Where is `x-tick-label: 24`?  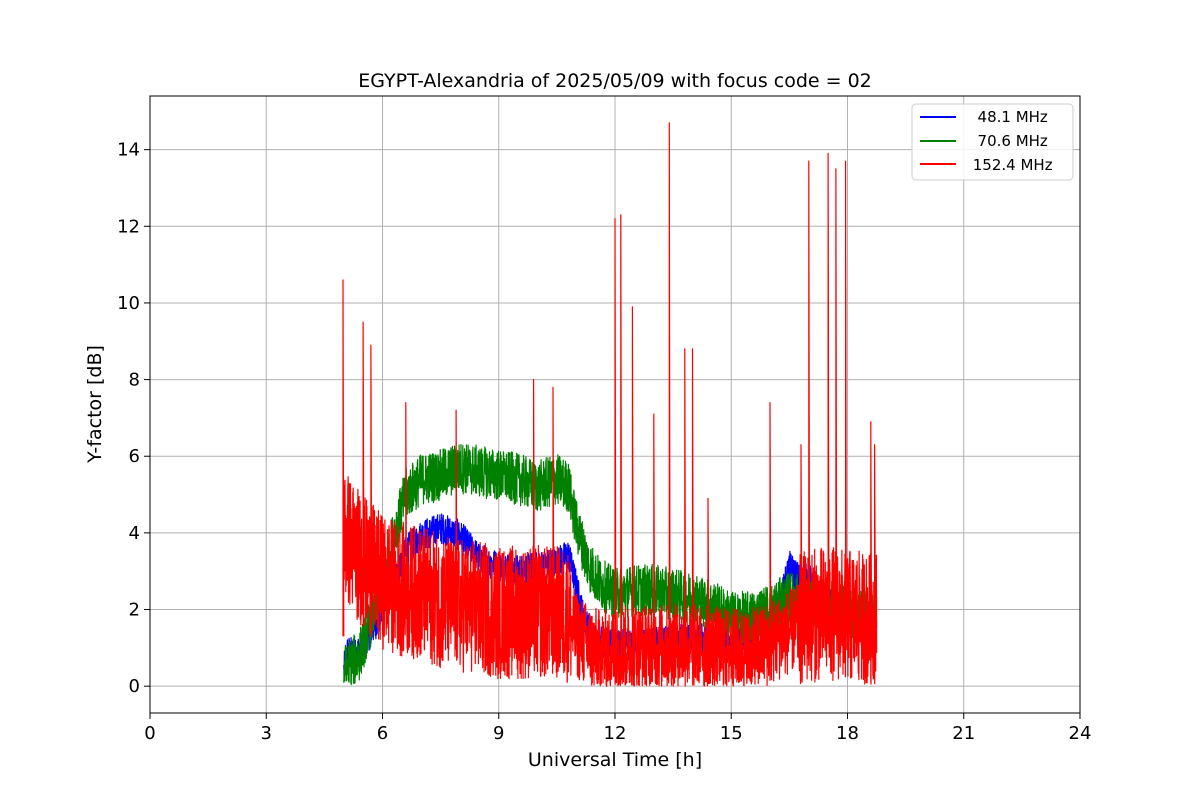 x-tick-label: 24 is located at coordinates (1080, 733).